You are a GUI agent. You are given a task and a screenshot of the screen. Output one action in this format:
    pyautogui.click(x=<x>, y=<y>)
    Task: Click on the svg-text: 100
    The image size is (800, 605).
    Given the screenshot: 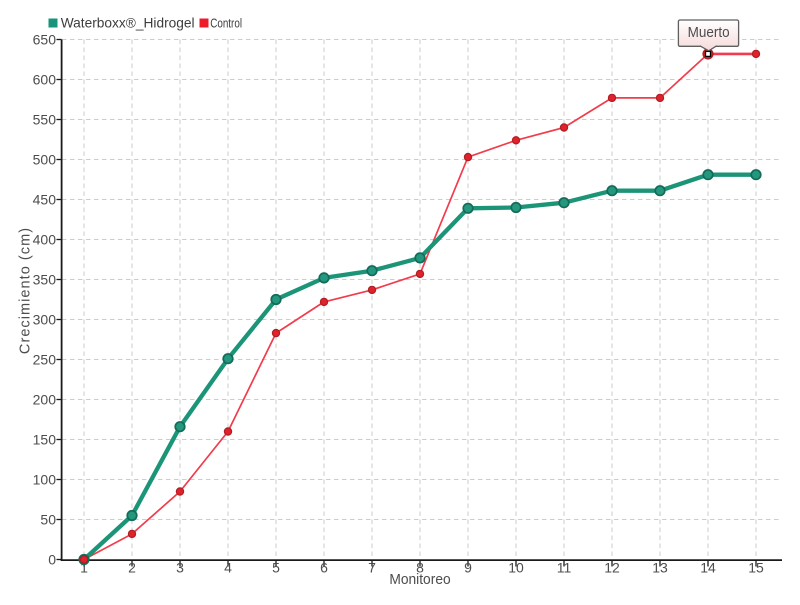 What is the action you would take?
    pyautogui.click(x=45, y=480)
    